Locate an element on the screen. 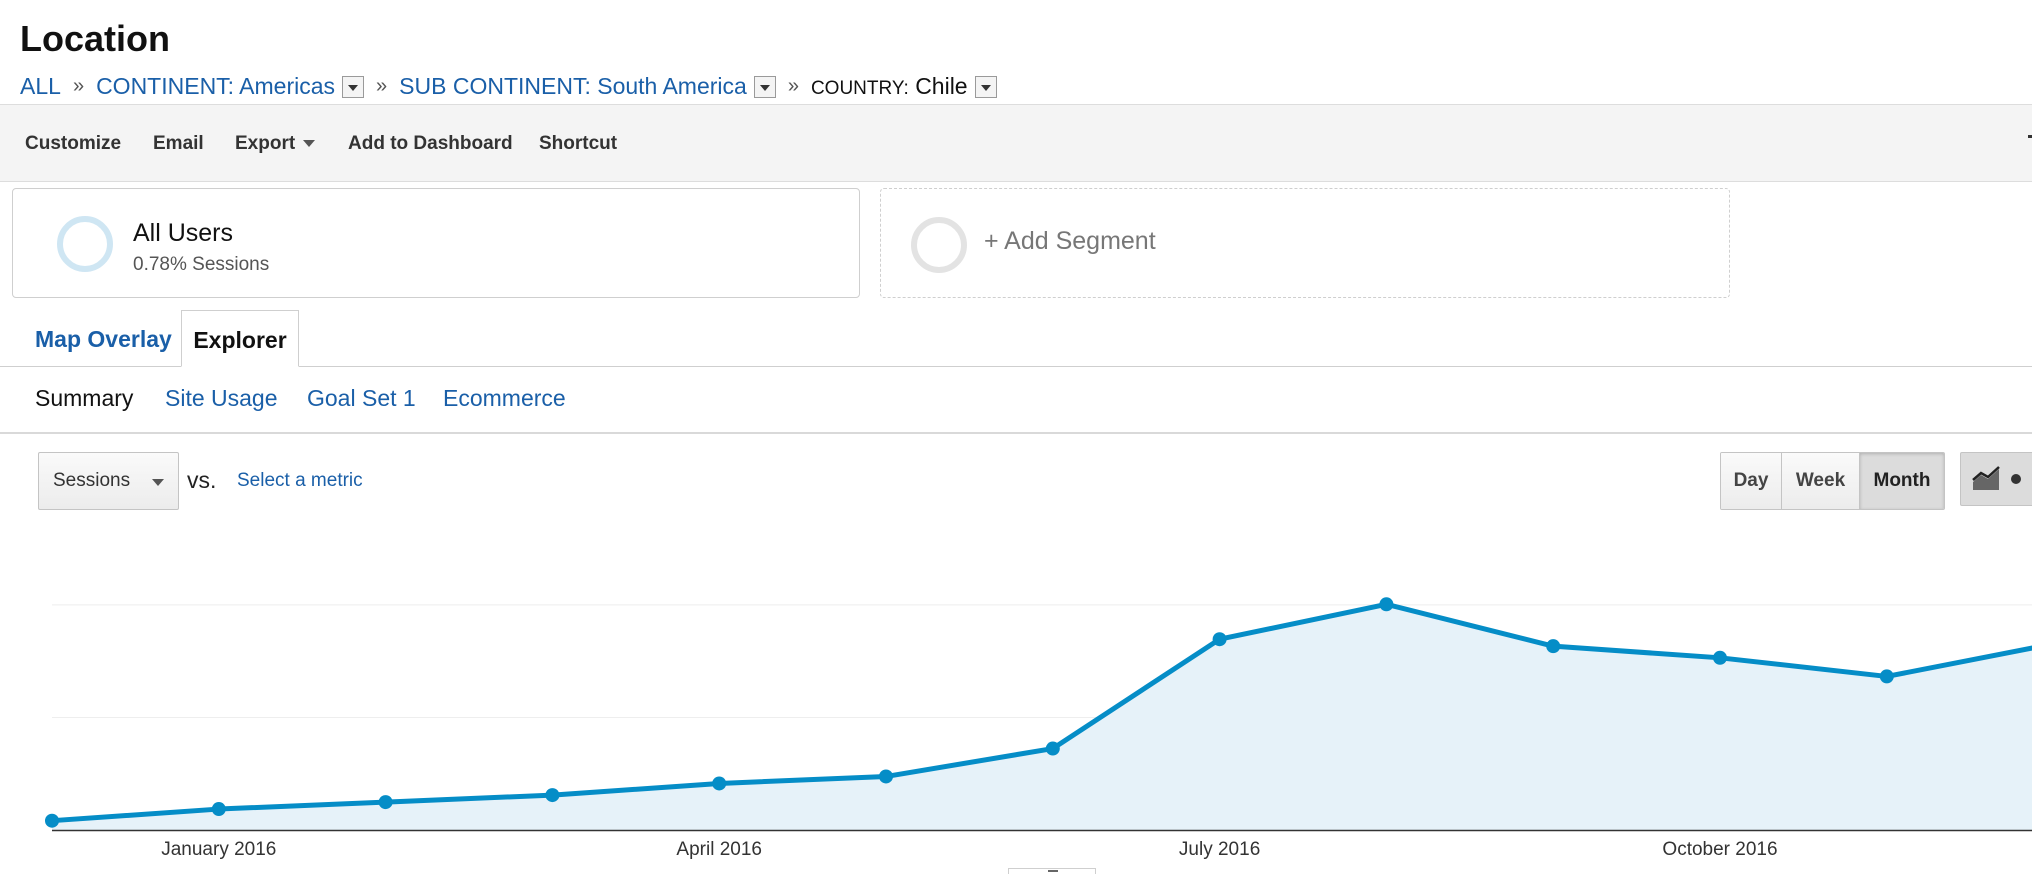 The width and height of the screenshot is (2032, 874). breadcrumb-continent-link: CONTINENT: Americas is located at coordinates (216, 86).